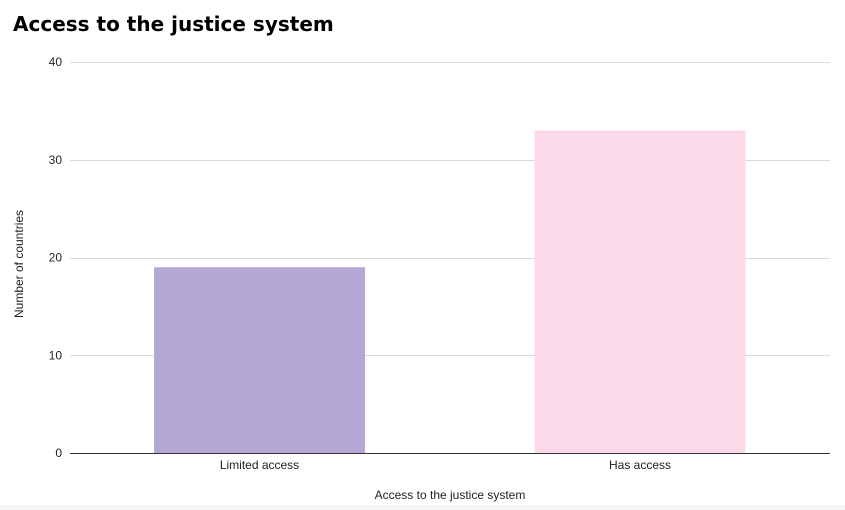 This screenshot has width=845, height=510. I want to click on y-tick-label: 40, so click(56, 62).